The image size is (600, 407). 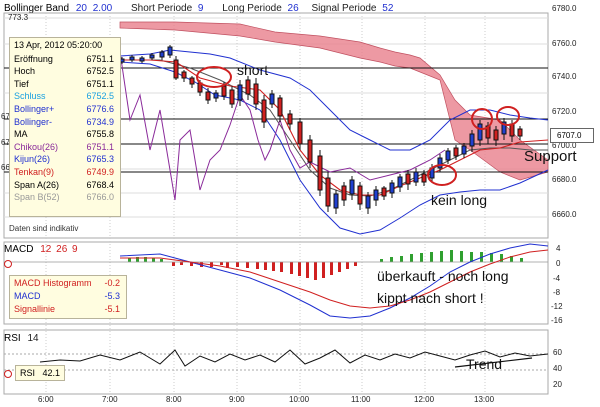 I want to click on y-tick-6720: 6720.0, so click(x=564, y=111).